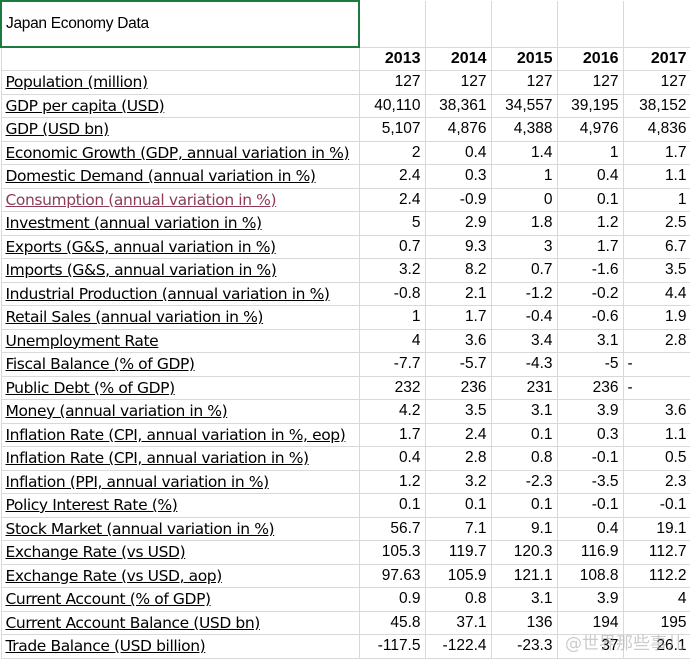 This screenshot has height=659, width=690. Describe the element at coordinates (656, 293) in the screenshot. I see `value-cell: 4.4` at that location.